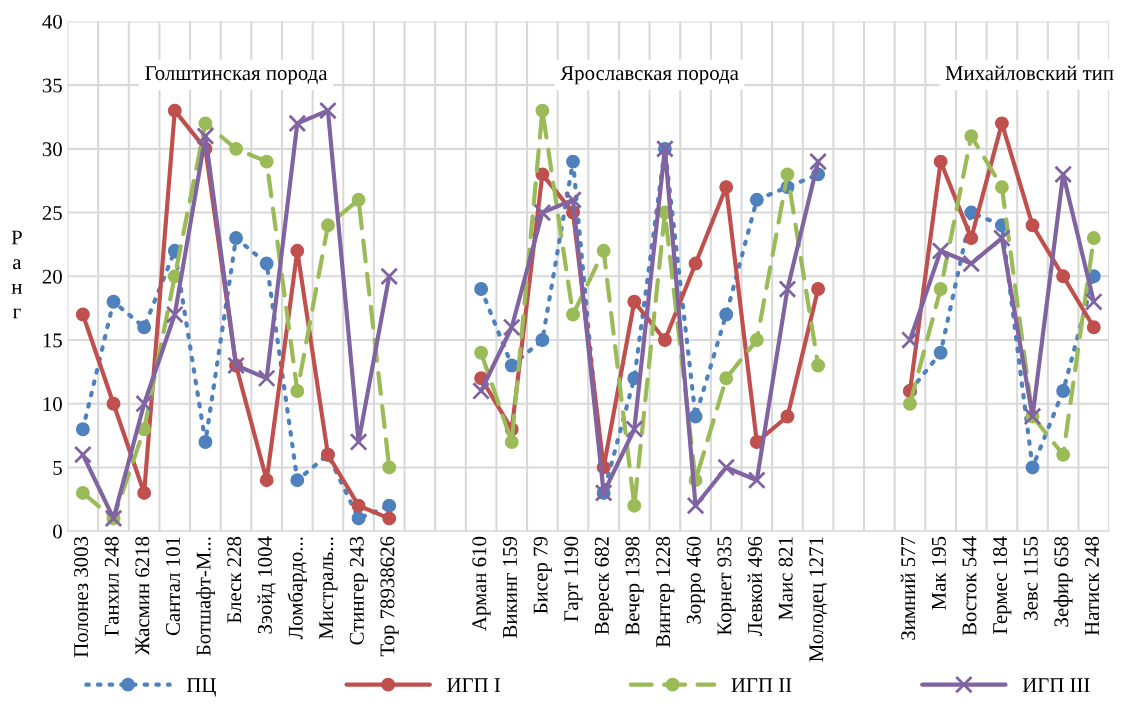 This screenshot has height=713, width=1126. What do you see at coordinates (57, 468) in the screenshot?
I see `y-tick-label: 5` at bounding box center [57, 468].